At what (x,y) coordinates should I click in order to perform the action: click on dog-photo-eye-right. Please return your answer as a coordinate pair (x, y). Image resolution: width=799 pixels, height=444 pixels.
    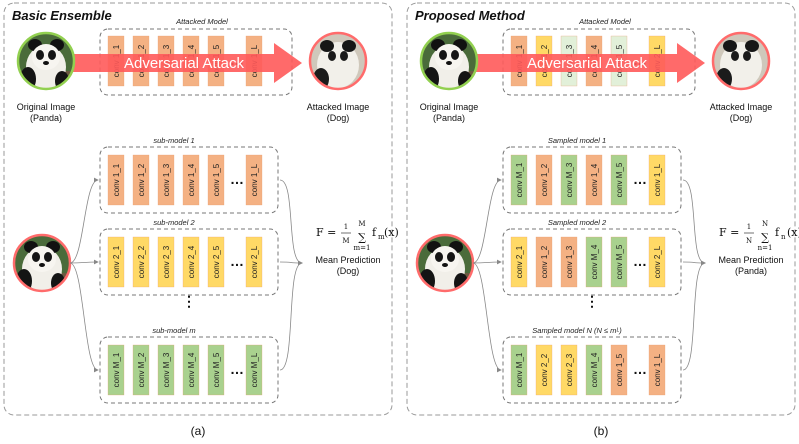
    Looking at the image, I should click on (747, 56).